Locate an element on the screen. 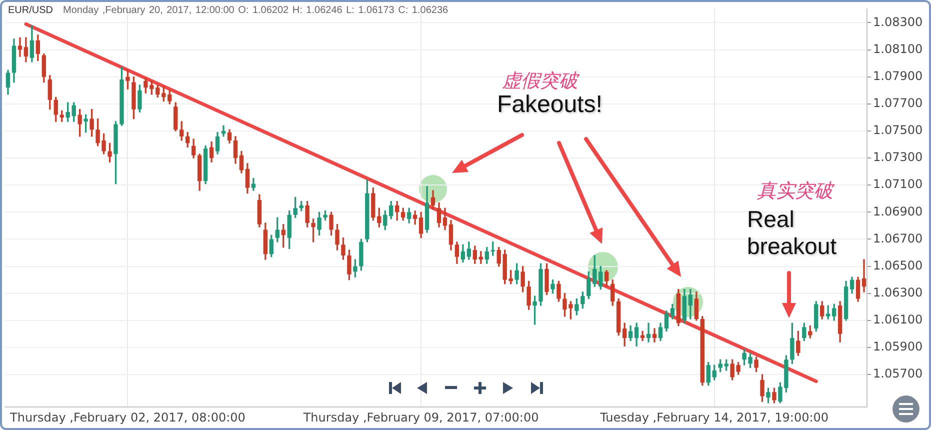 This screenshot has width=931, height=430. annotation: 真实突破 is located at coordinates (795, 191).